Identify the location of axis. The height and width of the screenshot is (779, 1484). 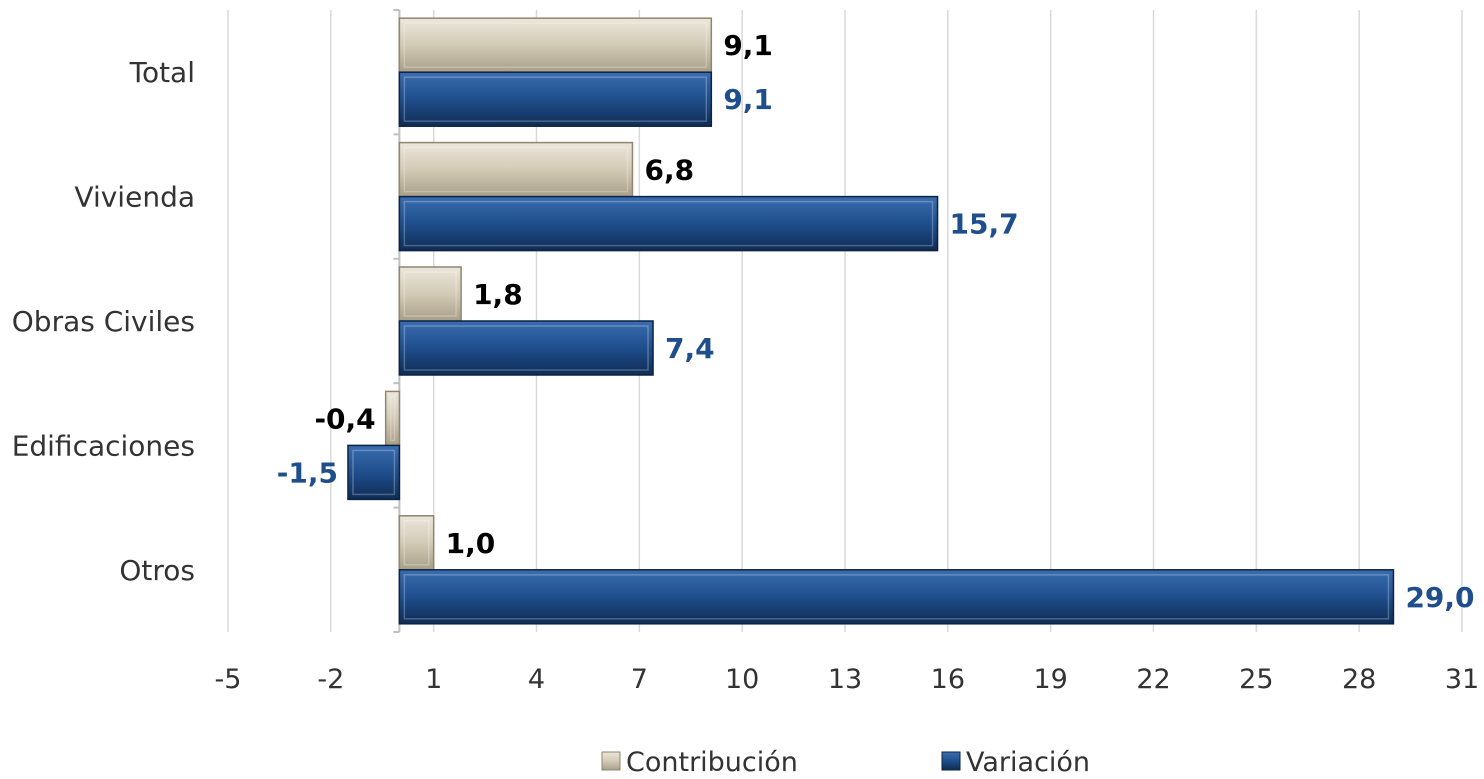
(397, 321).